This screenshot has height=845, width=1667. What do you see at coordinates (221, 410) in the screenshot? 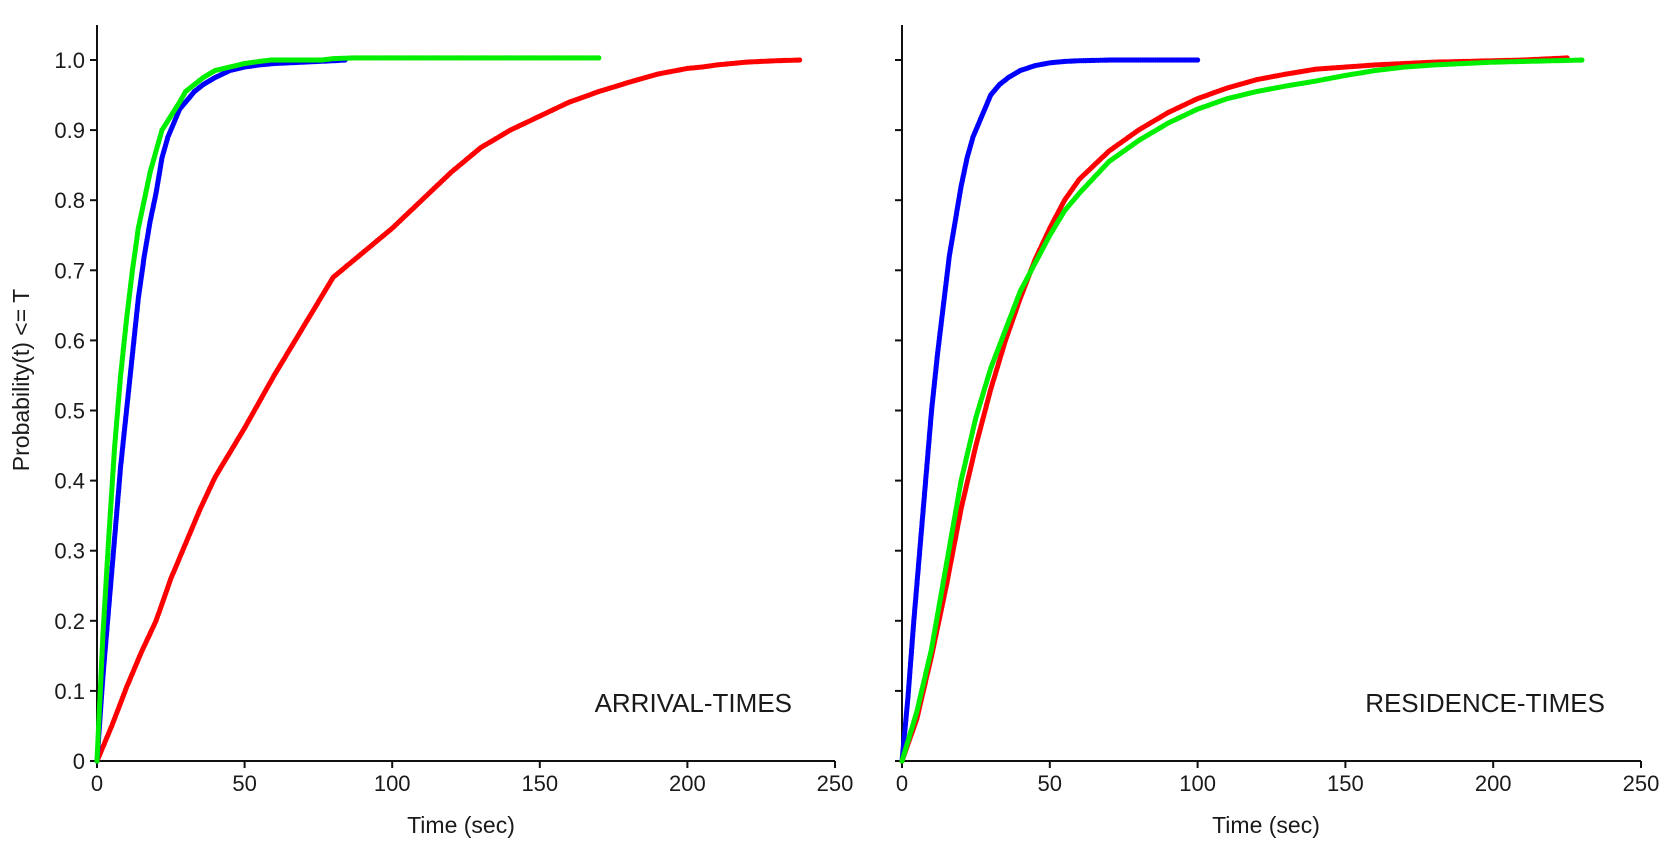
I see `left-series-blue` at bounding box center [221, 410].